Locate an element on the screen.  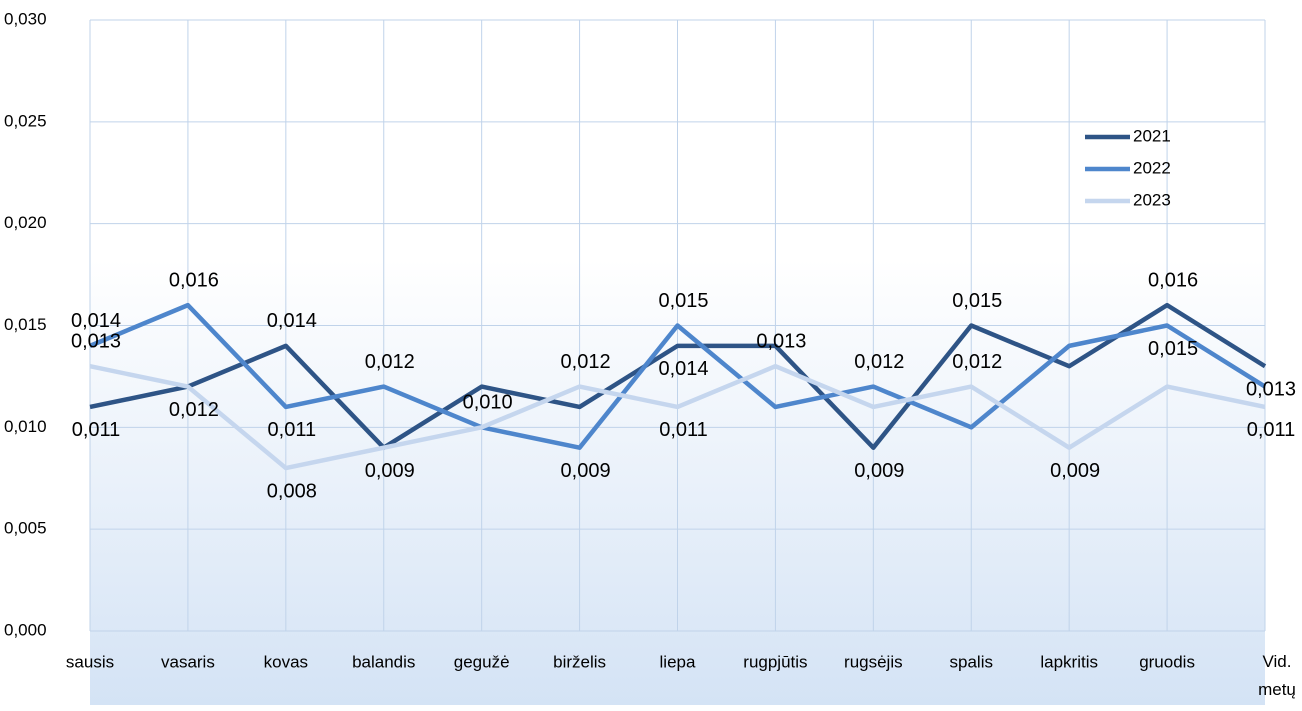
x-tick-label: kovas is located at coordinates (286, 661).